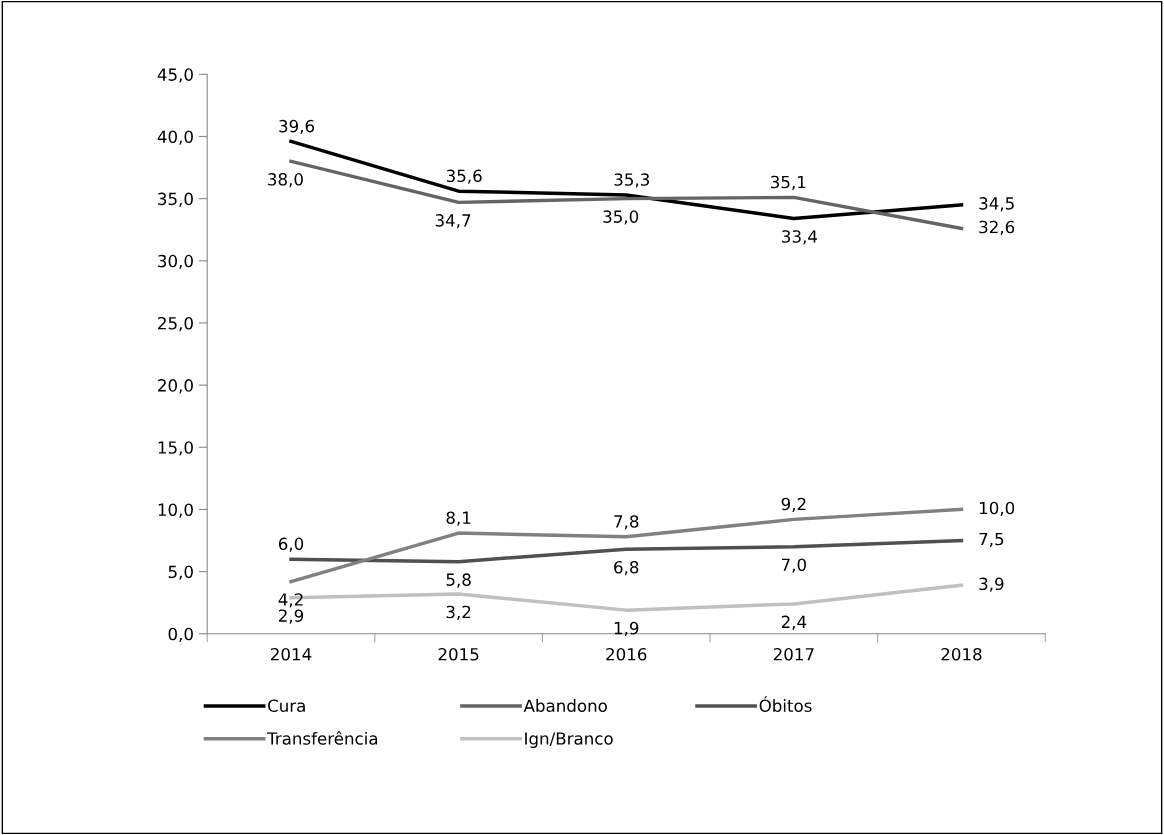  Describe the element at coordinates (997, 228) in the screenshot. I see `data-label: 32,6` at that location.